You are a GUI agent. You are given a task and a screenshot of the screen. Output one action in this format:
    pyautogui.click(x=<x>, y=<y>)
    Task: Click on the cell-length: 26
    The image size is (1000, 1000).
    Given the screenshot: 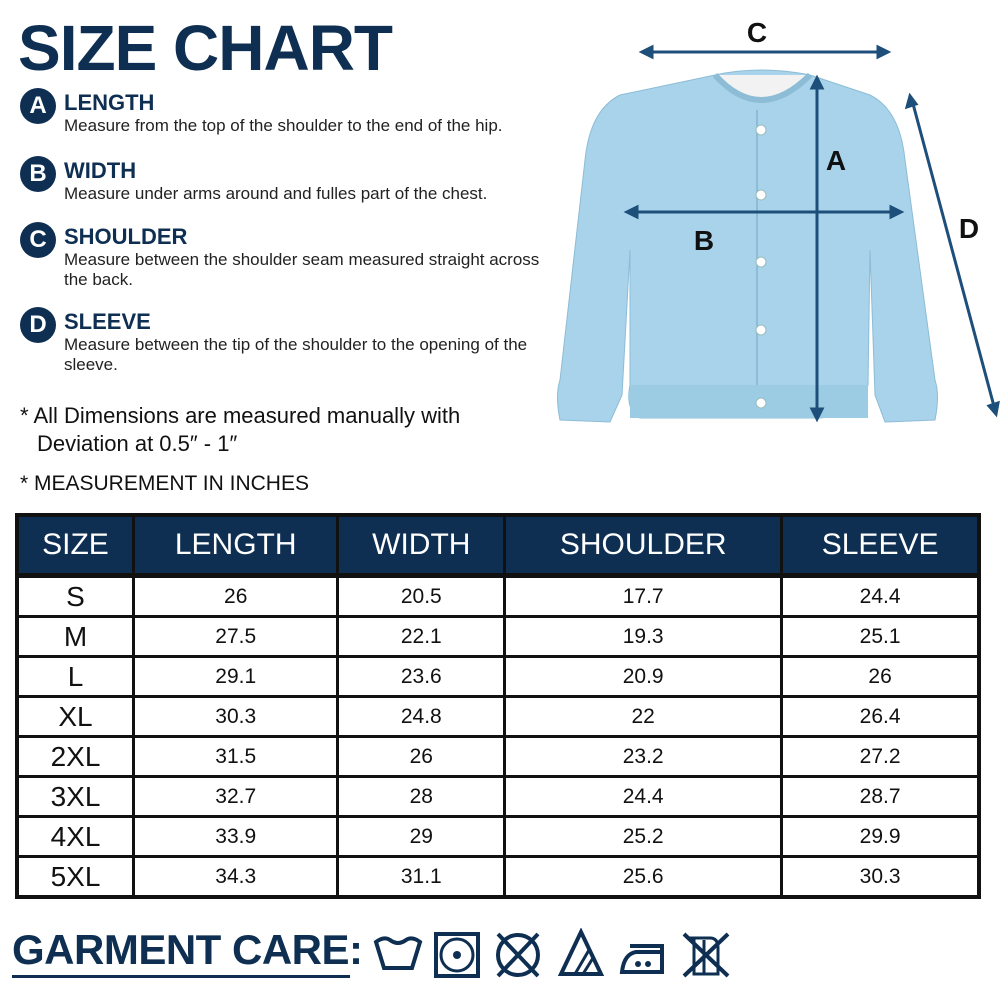 What is the action you would take?
    pyautogui.click(x=235, y=596)
    